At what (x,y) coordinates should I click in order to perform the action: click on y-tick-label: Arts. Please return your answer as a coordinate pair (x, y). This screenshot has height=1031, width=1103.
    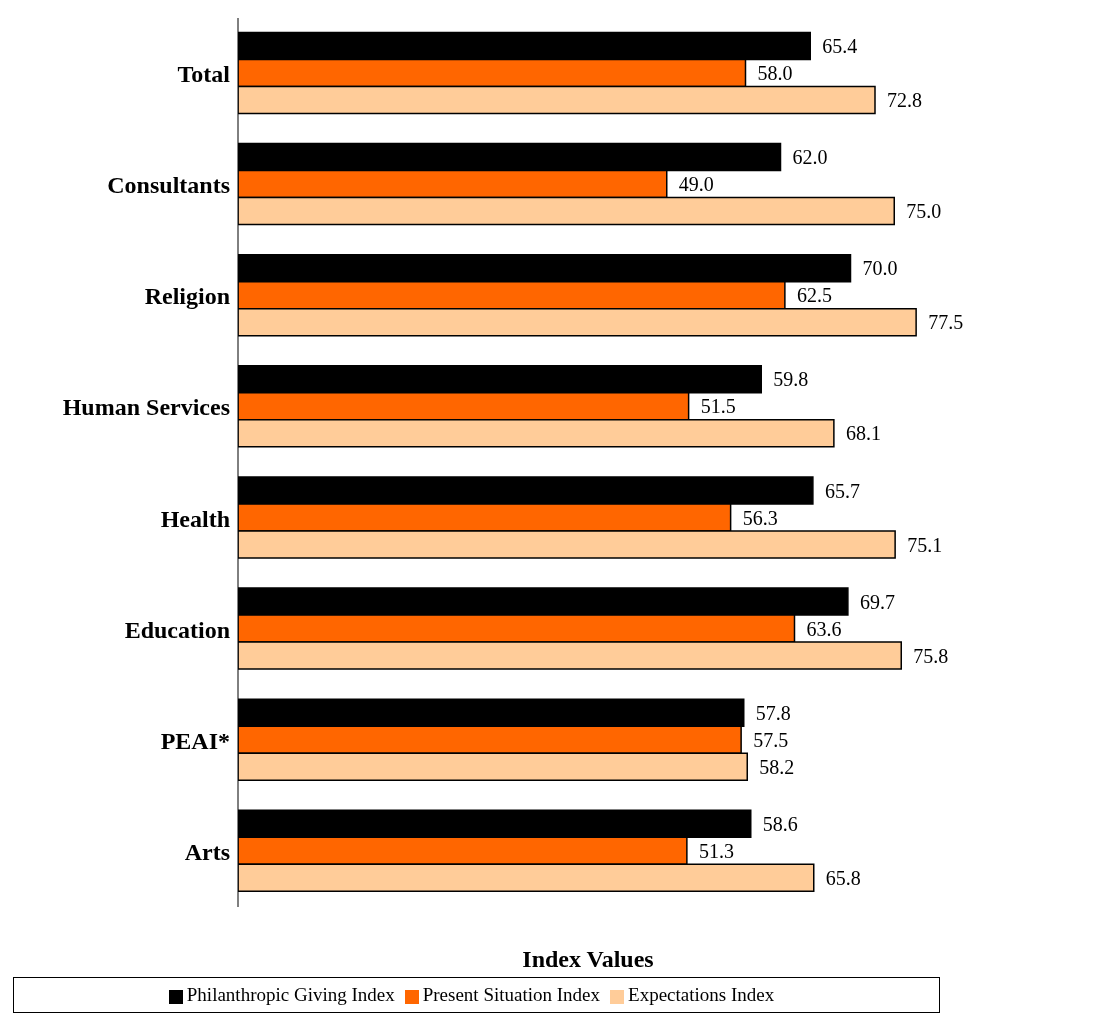
    Looking at the image, I should click on (207, 851).